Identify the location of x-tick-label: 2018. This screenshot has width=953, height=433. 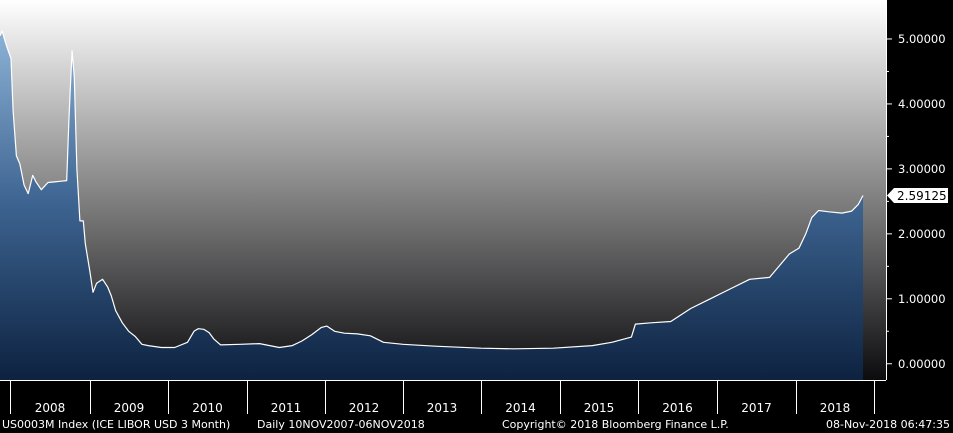
(835, 408).